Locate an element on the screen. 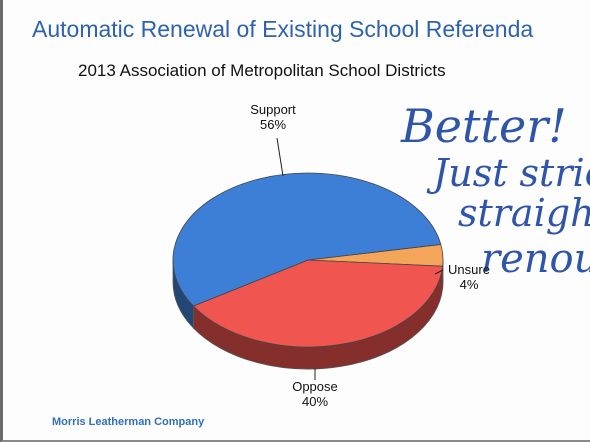 The image size is (590, 442). leader-unsure is located at coordinates (439, 272).